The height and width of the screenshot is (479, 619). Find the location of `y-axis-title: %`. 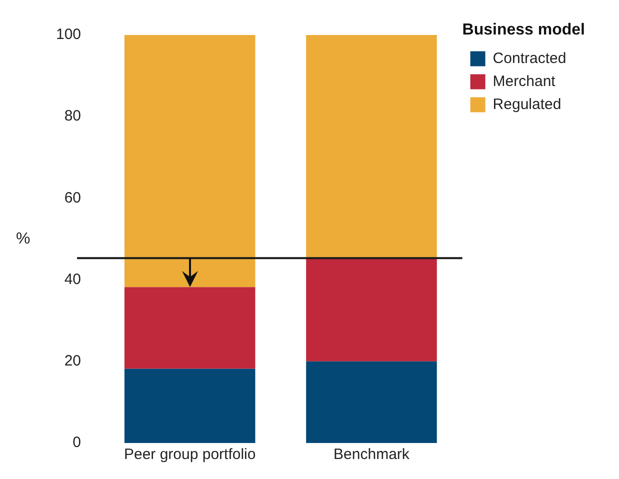

y-axis-title: % is located at coordinates (23, 239).